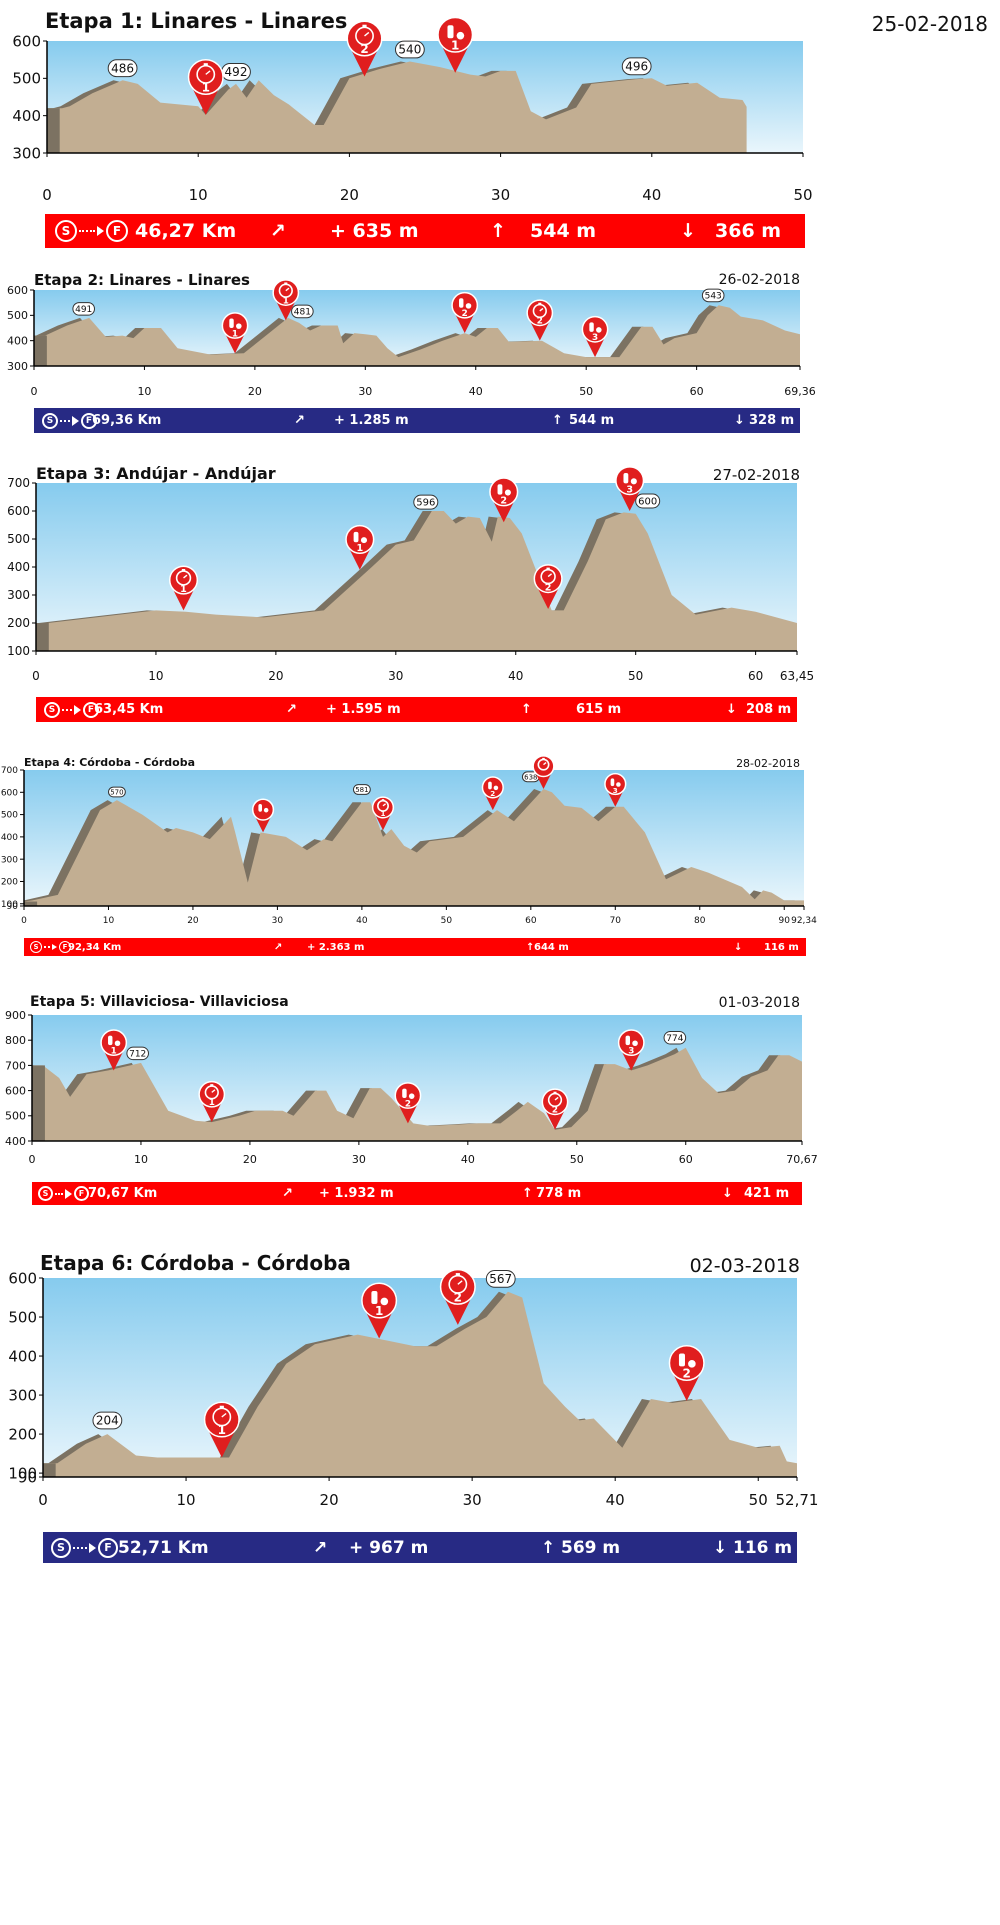 The width and height of the screenshot is (1000, 1925). What do you see at coordinates (389, 1547) in the screenshot?
I see `ascent-value: + 967 m` at bounding box center [389, 1547].